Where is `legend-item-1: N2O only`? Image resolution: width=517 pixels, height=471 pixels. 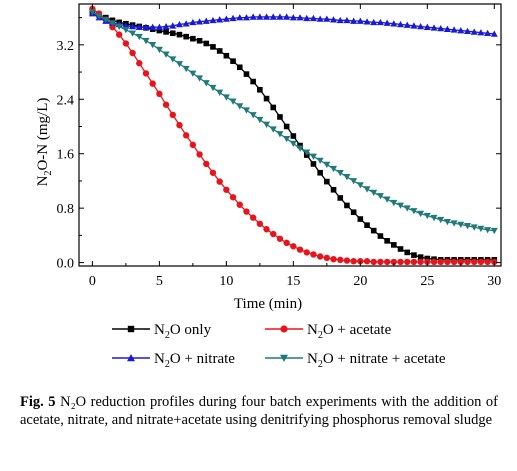
legend-item-1: N2O only is located at coordinates (162, 331).